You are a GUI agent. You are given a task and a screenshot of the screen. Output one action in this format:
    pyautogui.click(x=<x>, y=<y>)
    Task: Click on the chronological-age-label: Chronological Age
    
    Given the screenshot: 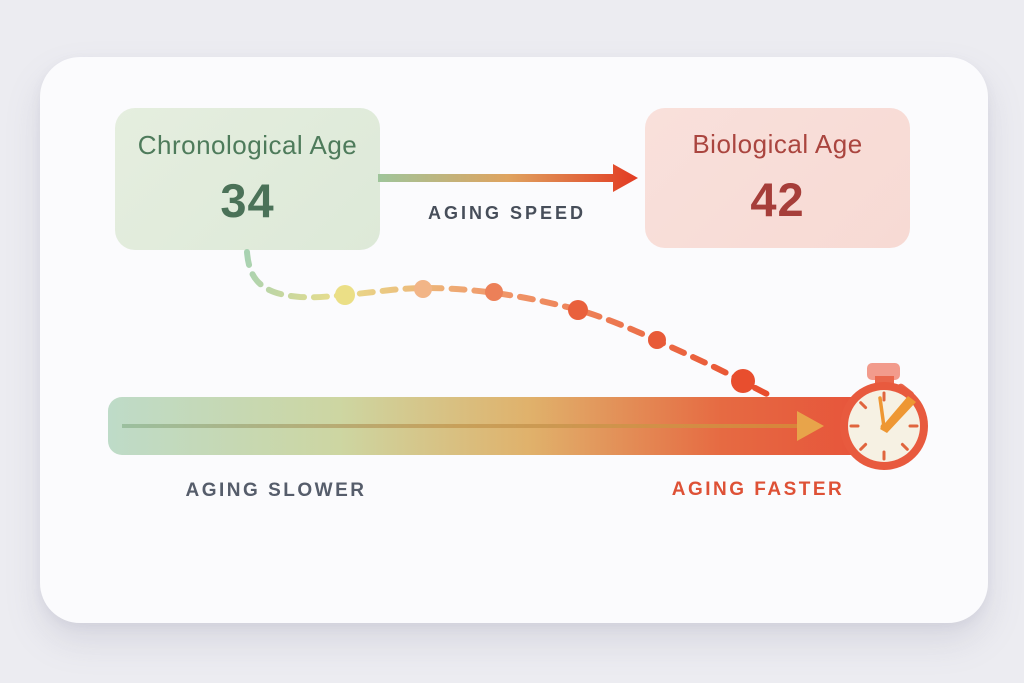 What is the action you would take?
    pyautogui.click(x=247, y=145)
    